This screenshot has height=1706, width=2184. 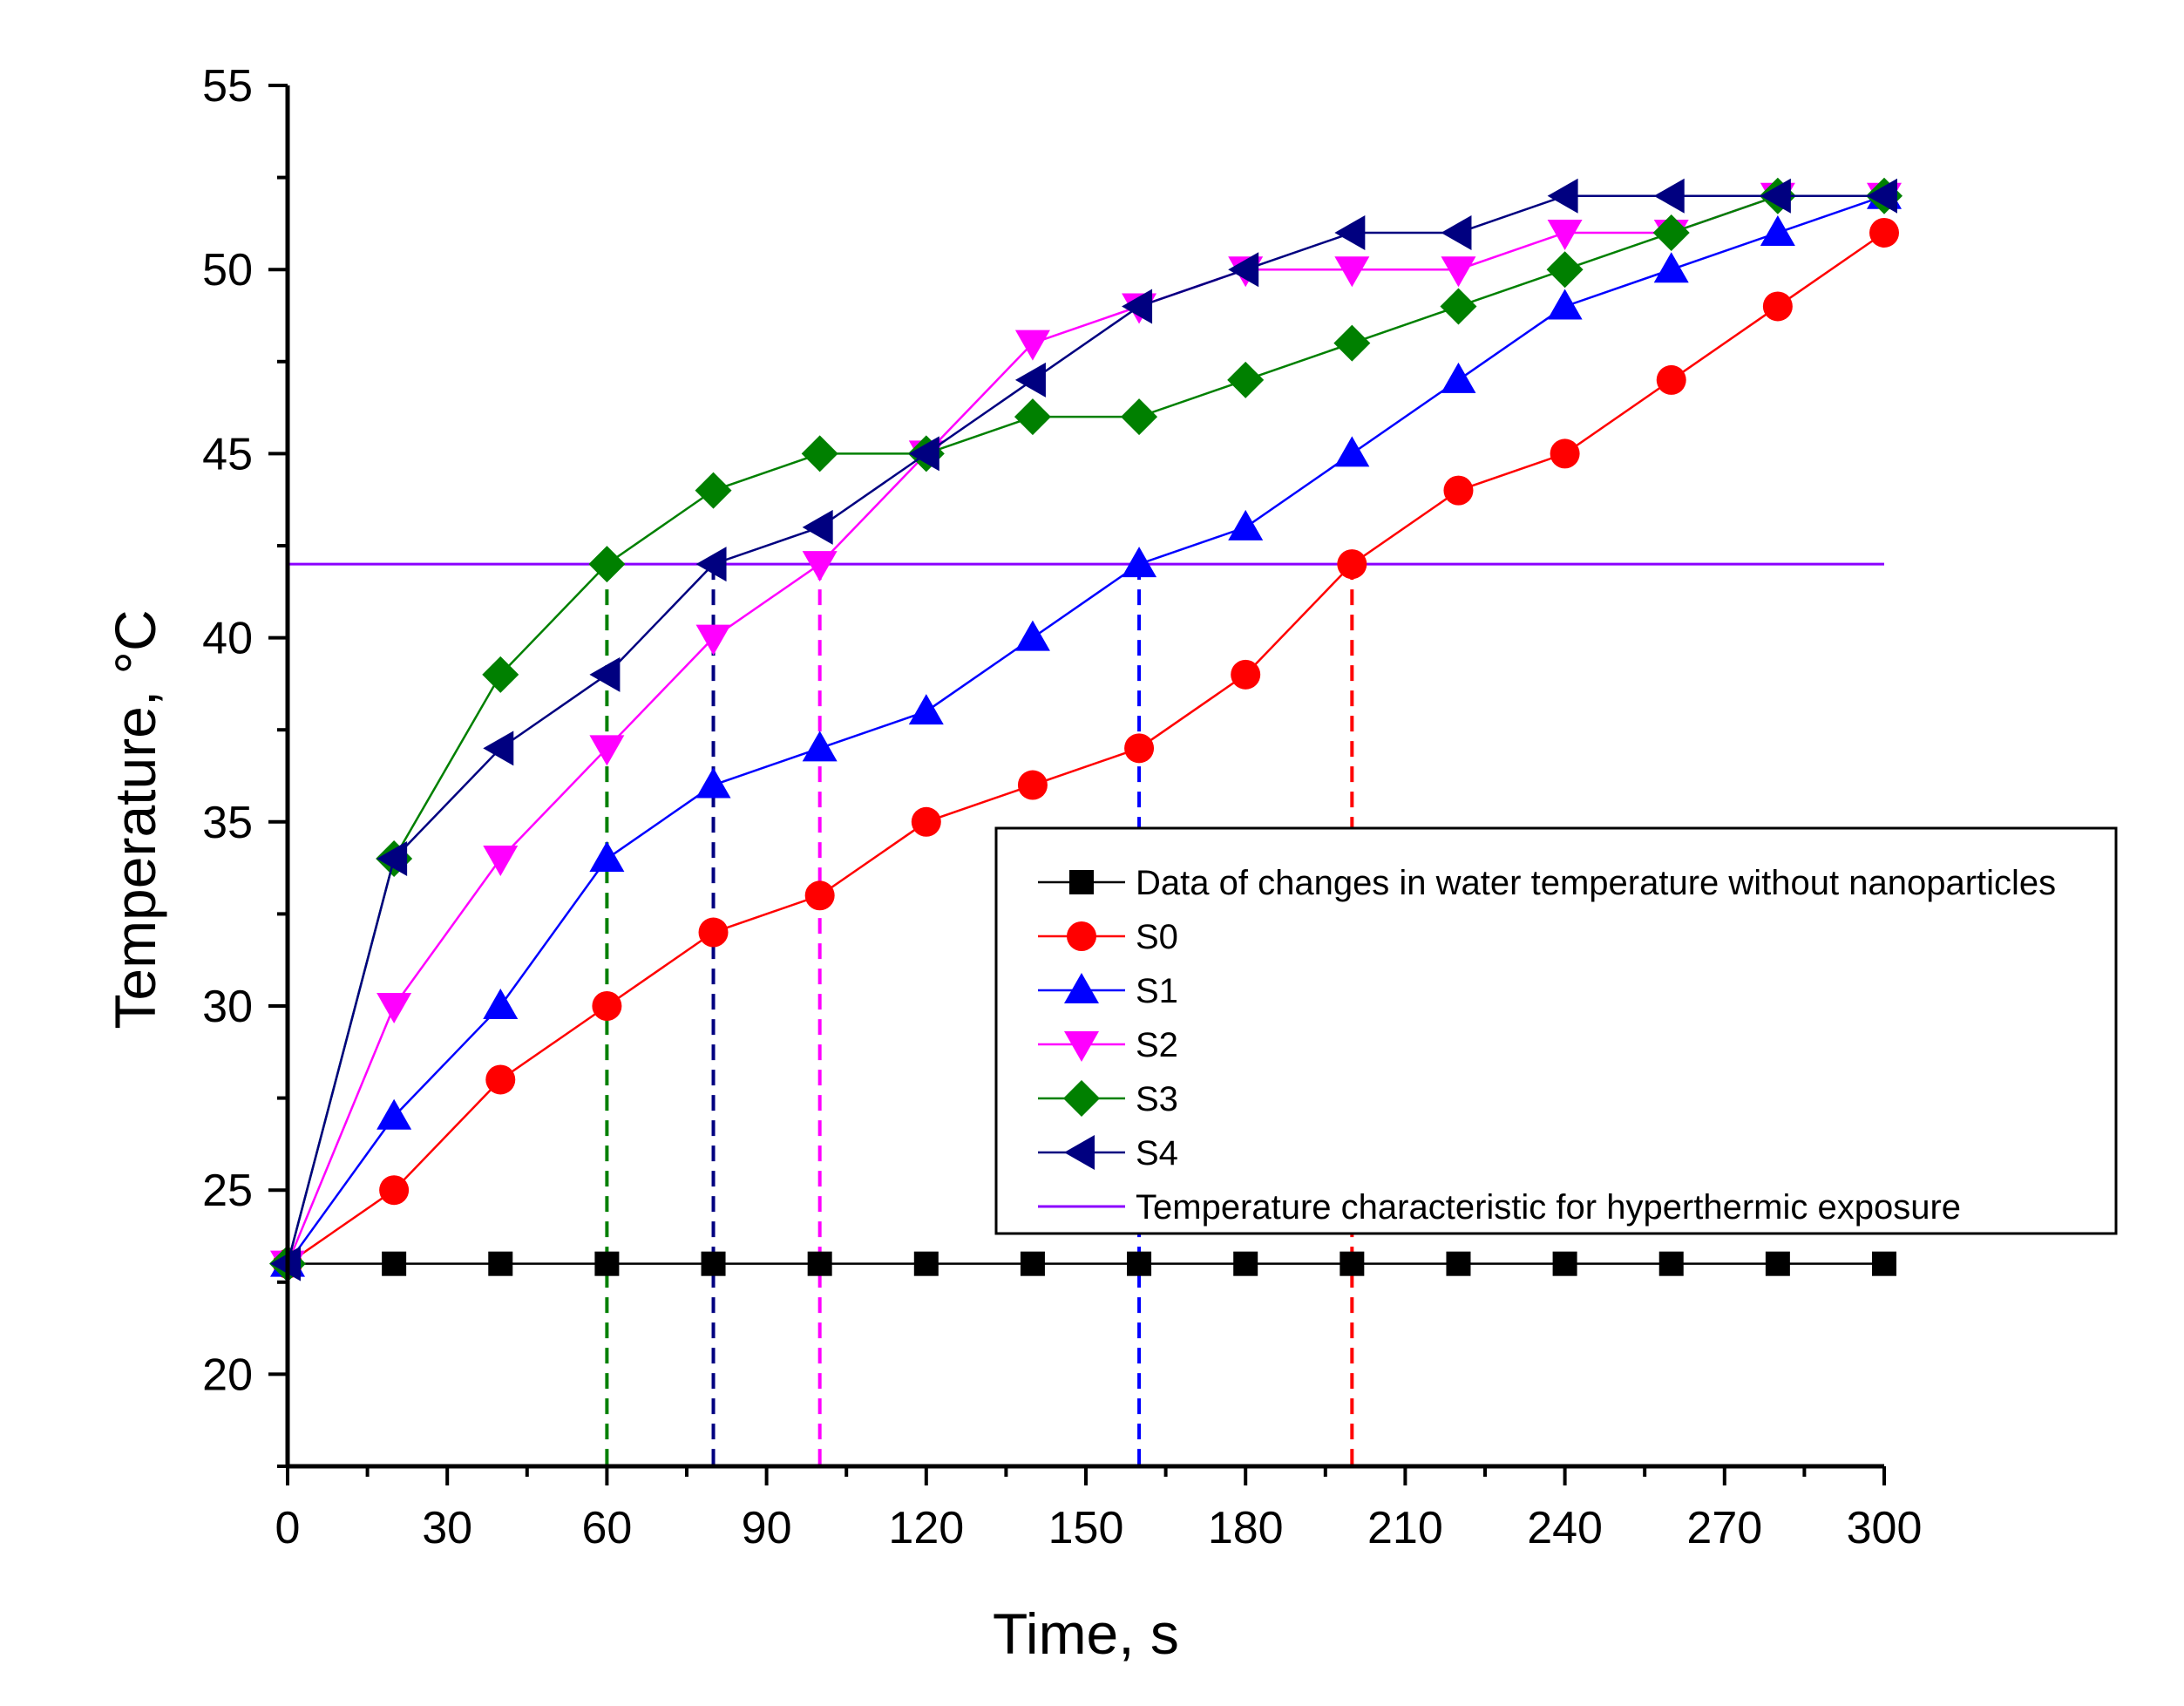 I want to click on x-tick-label: 180, so click(x=1246, y=1528).